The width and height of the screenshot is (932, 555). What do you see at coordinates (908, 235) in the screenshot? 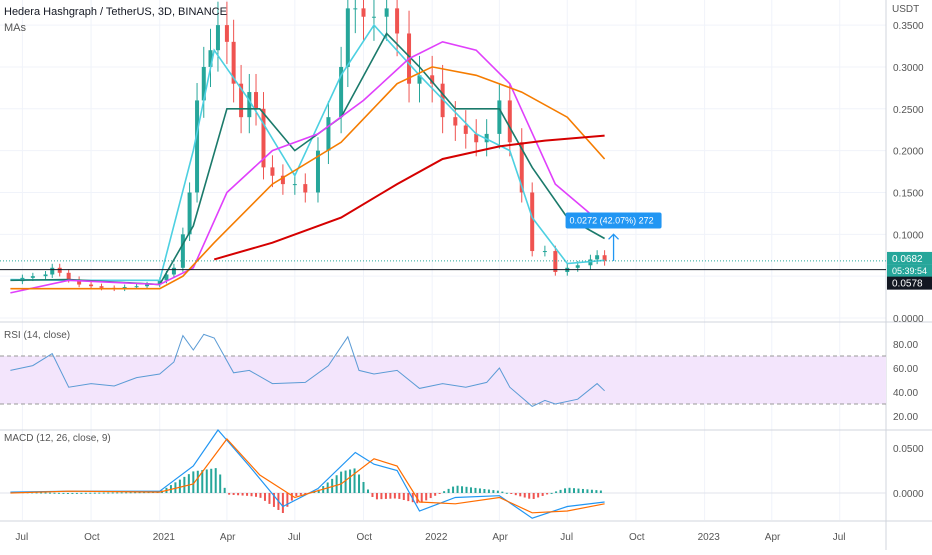
I see `price-tick-label: 0.1000` at bounding box center [908, 235].